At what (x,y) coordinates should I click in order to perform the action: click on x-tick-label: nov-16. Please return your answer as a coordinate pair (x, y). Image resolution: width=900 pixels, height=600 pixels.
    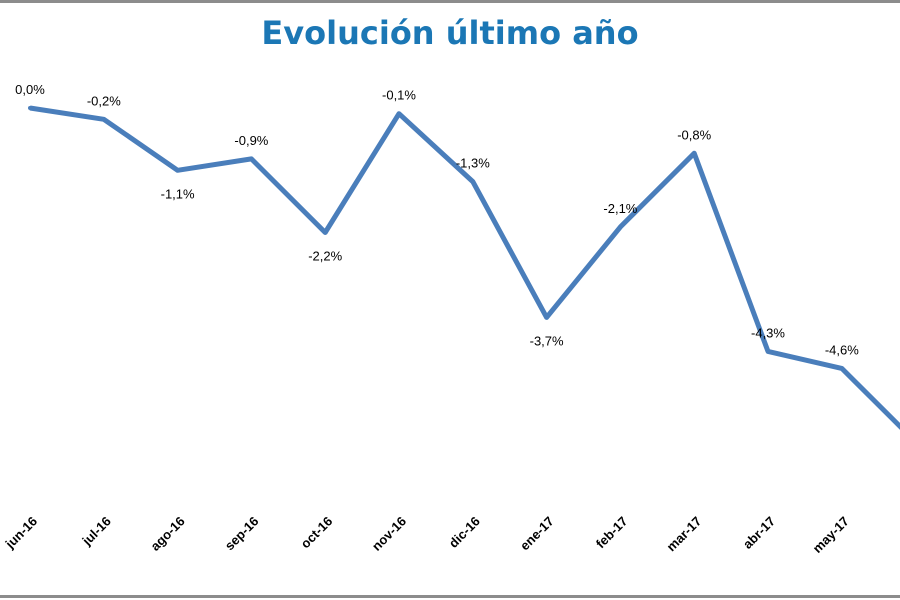
    Looking at the image, I should click on (389, 534).